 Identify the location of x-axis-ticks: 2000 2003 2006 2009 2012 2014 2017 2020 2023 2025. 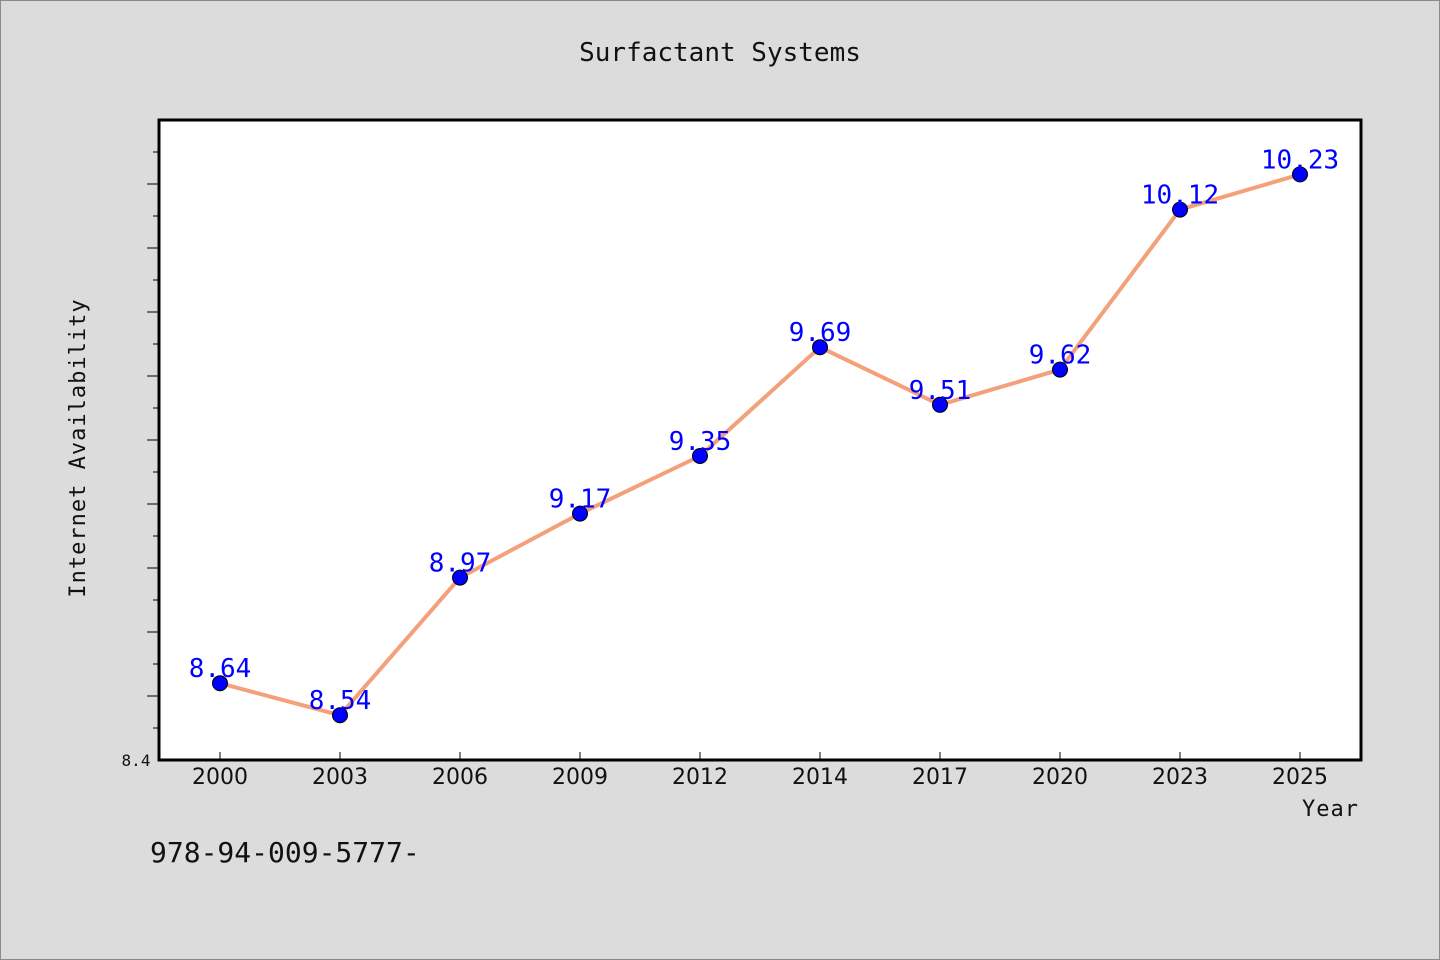
(760, 771).